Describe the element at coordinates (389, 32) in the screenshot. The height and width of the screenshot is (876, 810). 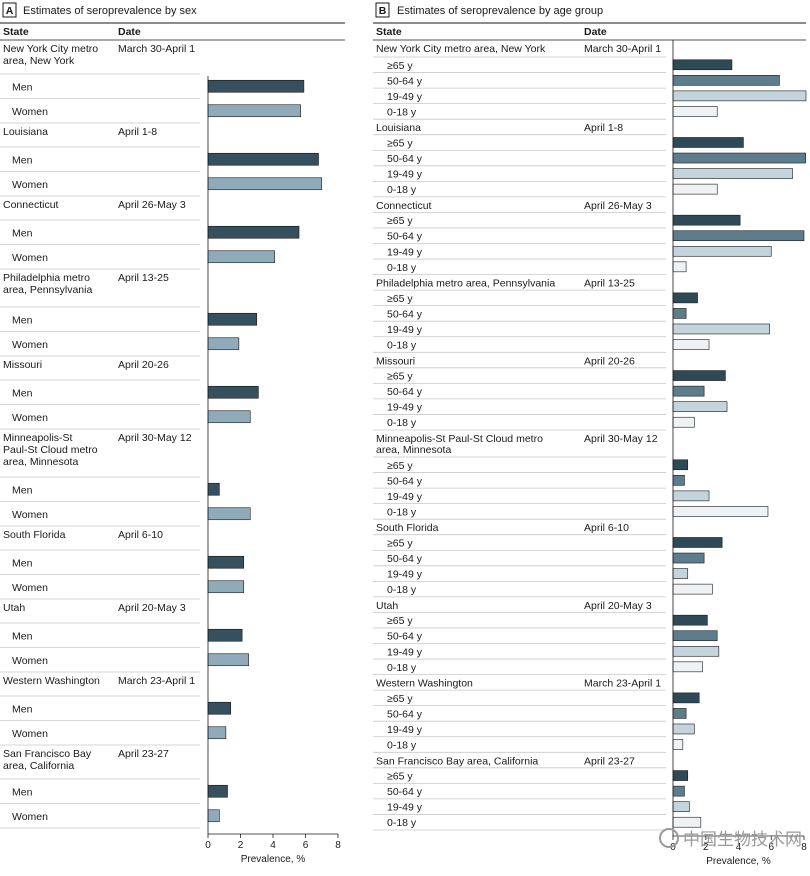
I see `panel-b-col-state: State` at that location.